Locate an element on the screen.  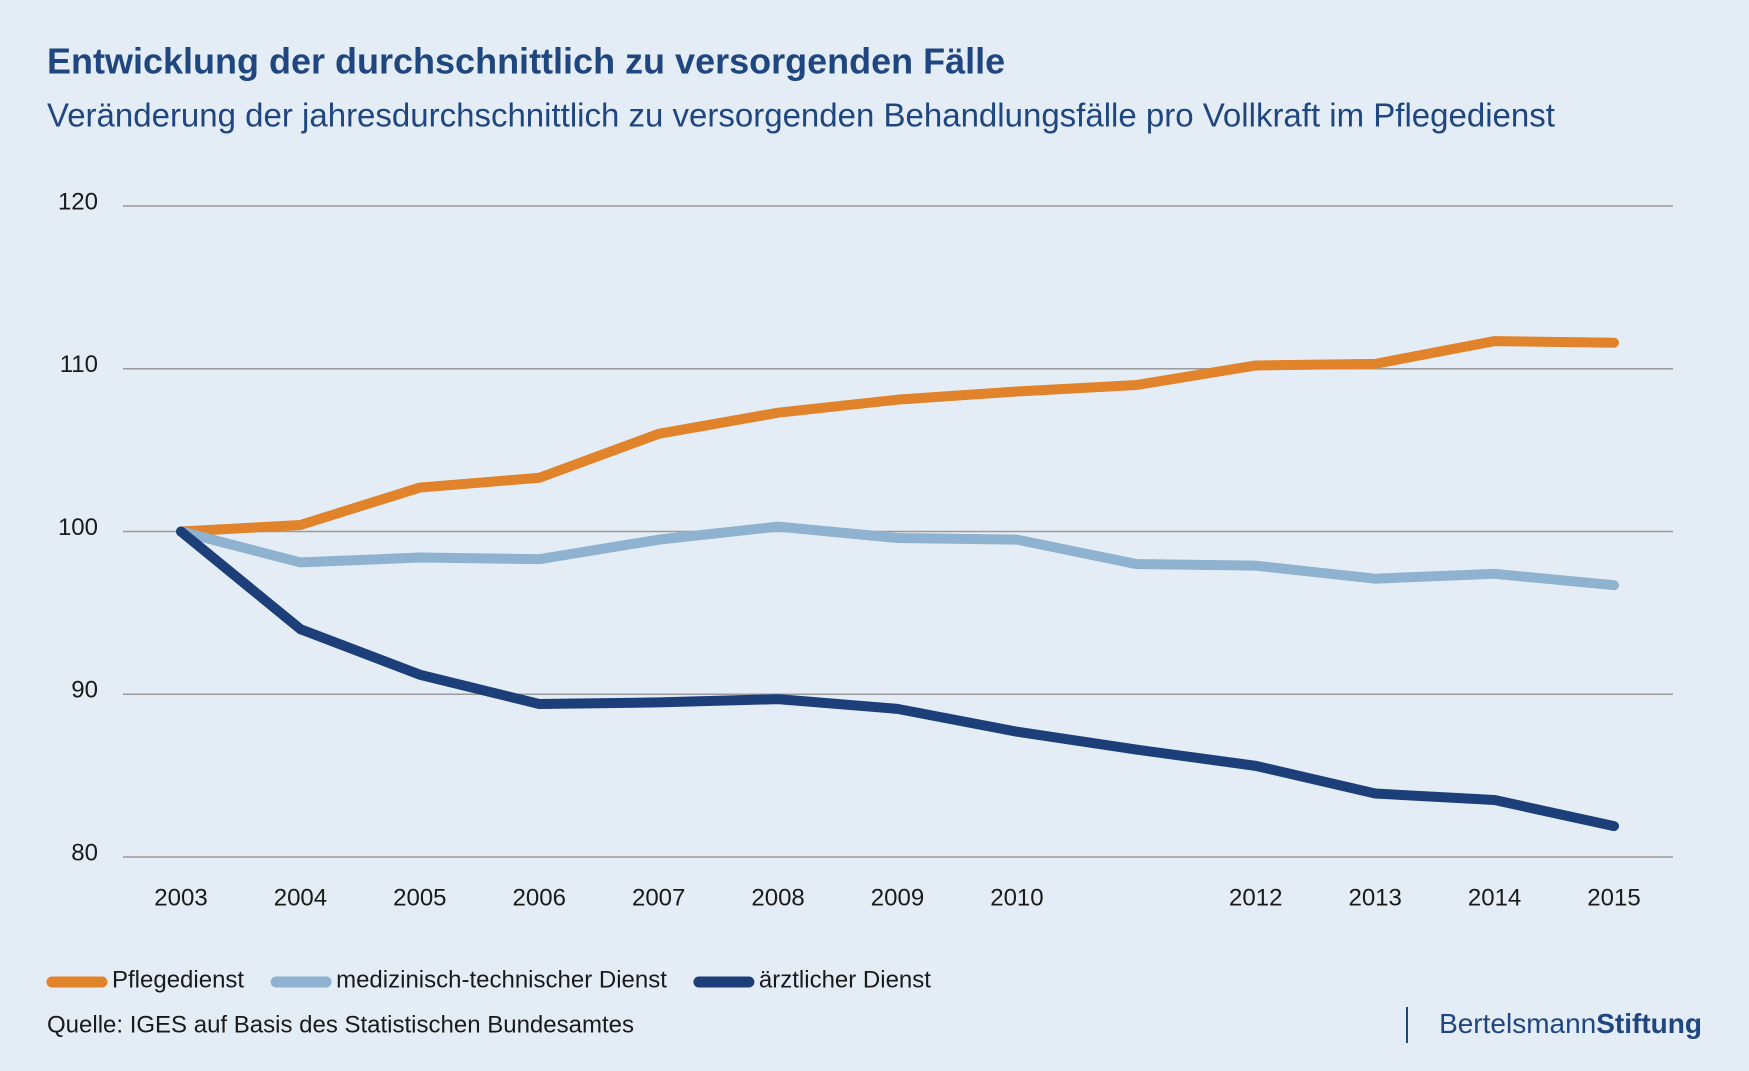
legend-label: Pflegedienst is located at coordinates (178, 979).